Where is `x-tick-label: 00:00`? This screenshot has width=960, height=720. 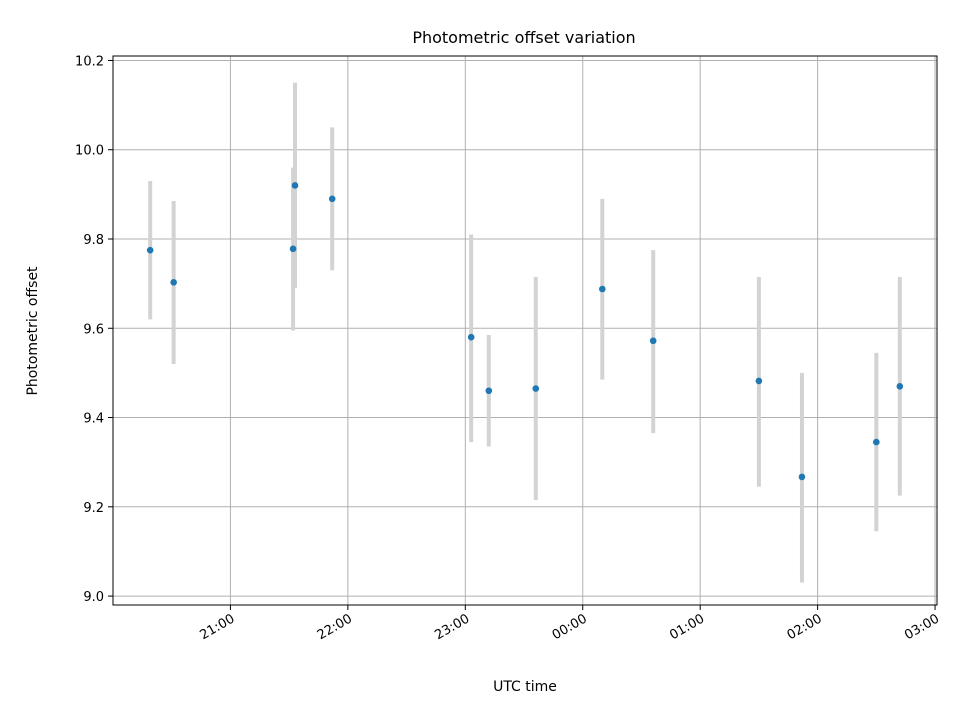 x-tick-label: 00:00 is located at coordinates (570, 627).